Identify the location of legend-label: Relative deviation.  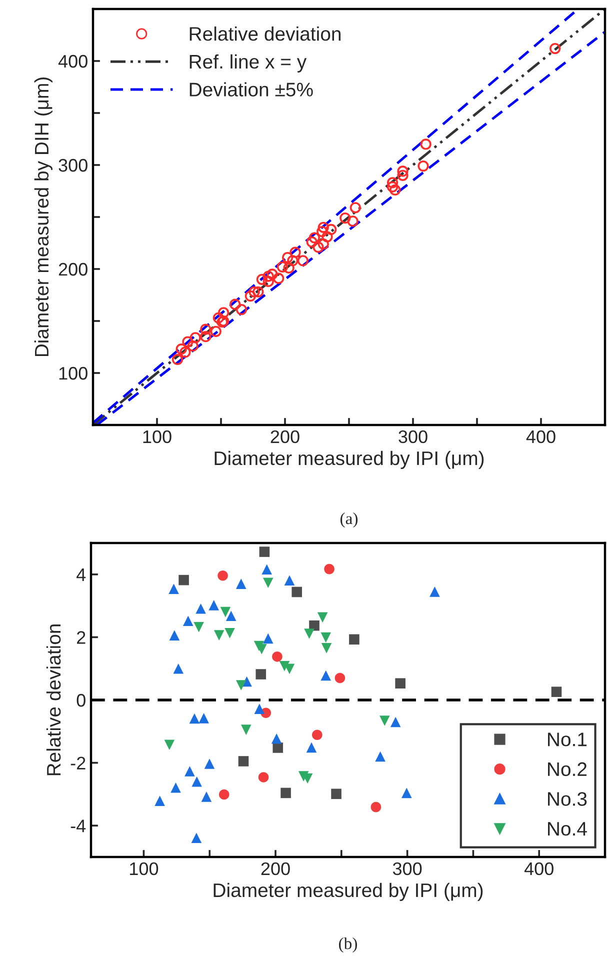
(265, 33).